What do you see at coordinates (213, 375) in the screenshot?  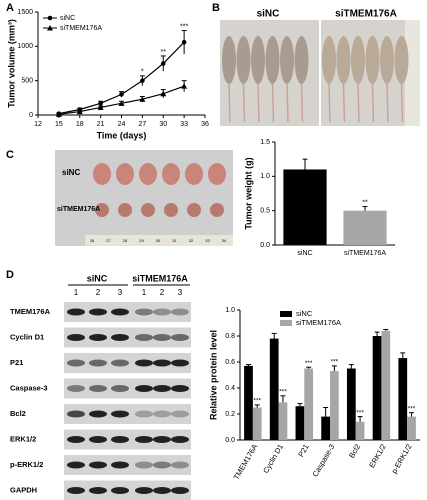 I see `y-axis-label: Relative protein level` at bounding box center [213, 375].